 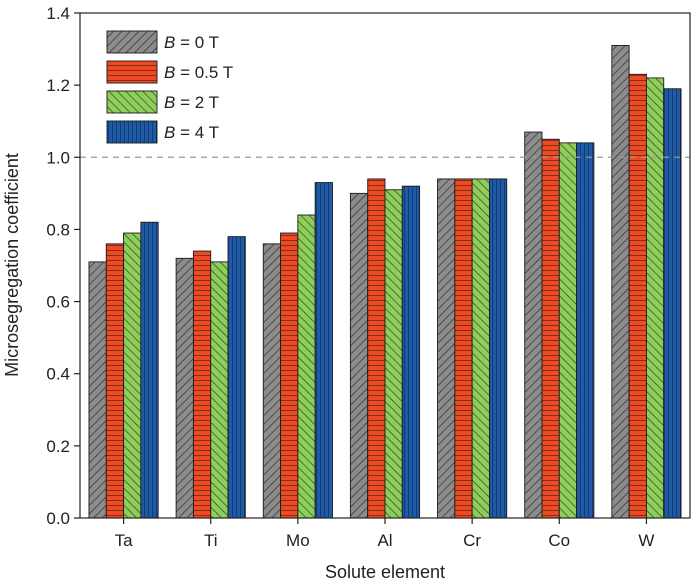 I want to click on x-tick-label-ta: Ta, so click(x=124, y=540).